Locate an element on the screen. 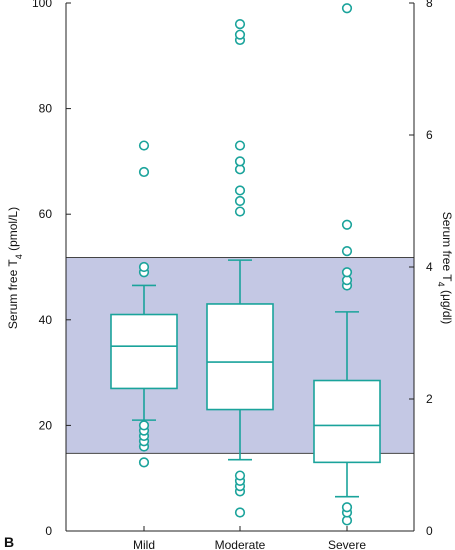 The image size is (455, 550). y-tick-label-left: 80 is located at coordinates (46, 109).